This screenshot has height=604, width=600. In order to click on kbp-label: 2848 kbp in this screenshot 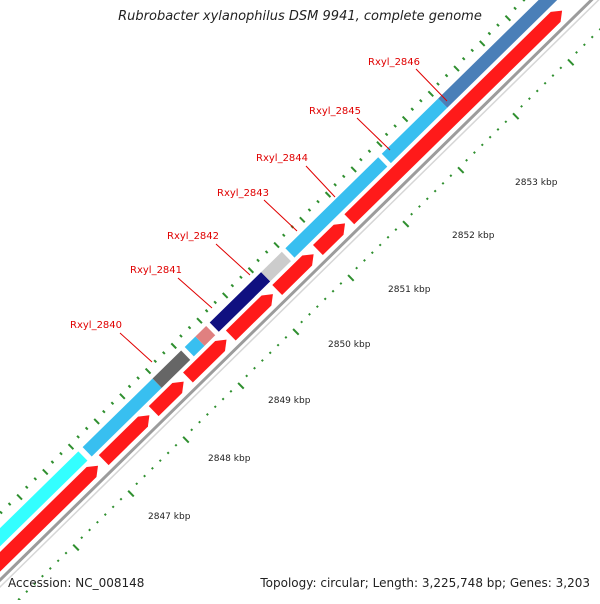, I will do `click(229, 459)`.